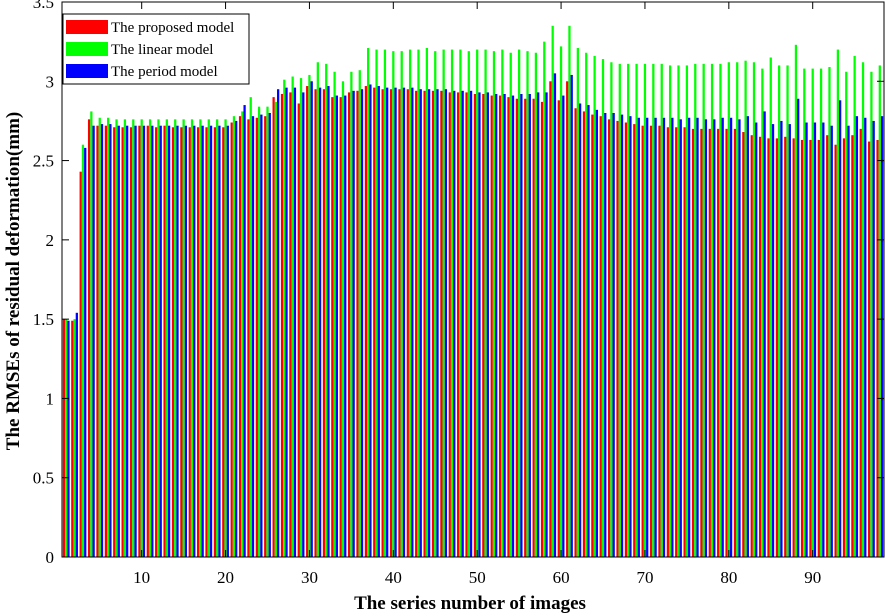 The width and height of the screenshot is (886, 616). What do you see at coordinates (43, 6) in the screenshot?
I see `y-tick-label: 3.5` at bounding box center [43, 6].